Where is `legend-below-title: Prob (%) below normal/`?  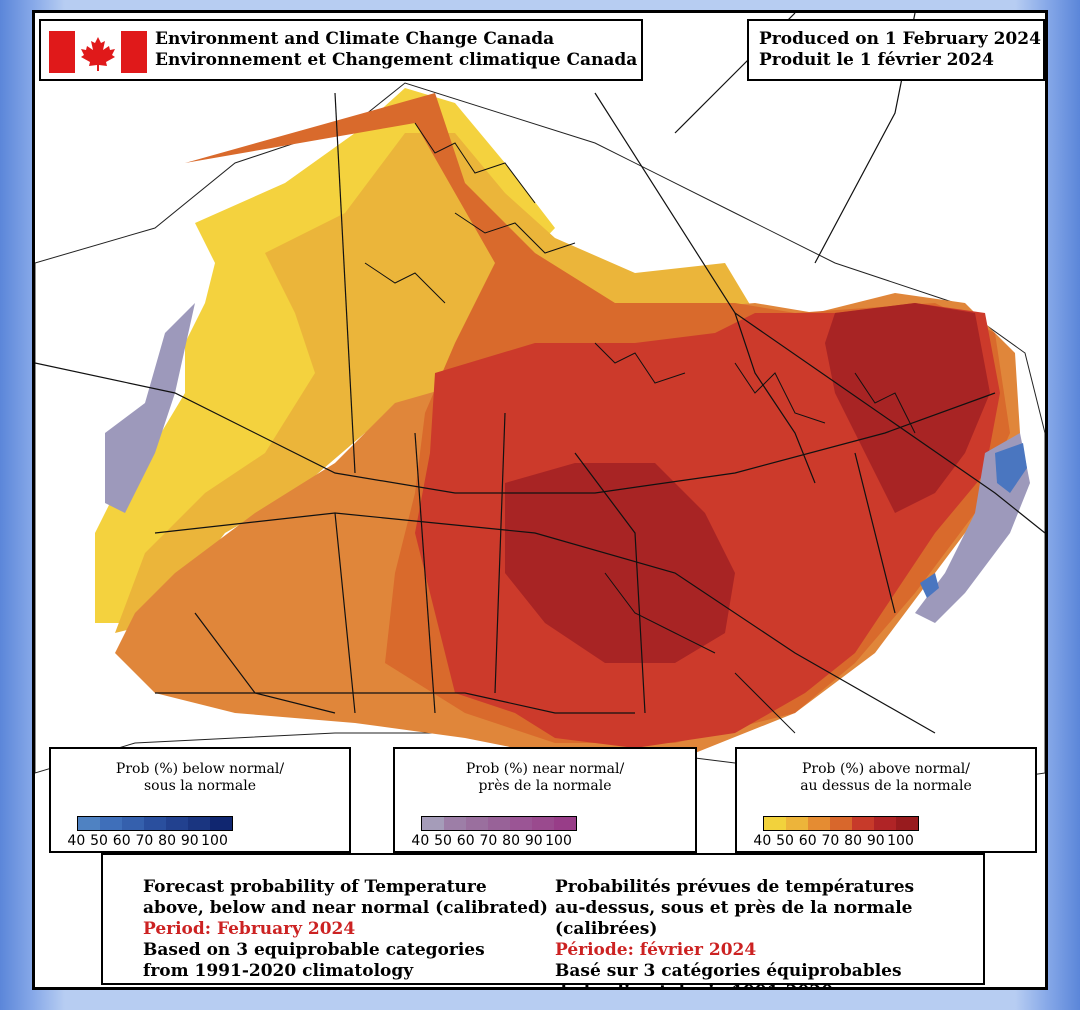
legend-below-title: Prob (%) below normal/ is located at coordinates (200, 769).